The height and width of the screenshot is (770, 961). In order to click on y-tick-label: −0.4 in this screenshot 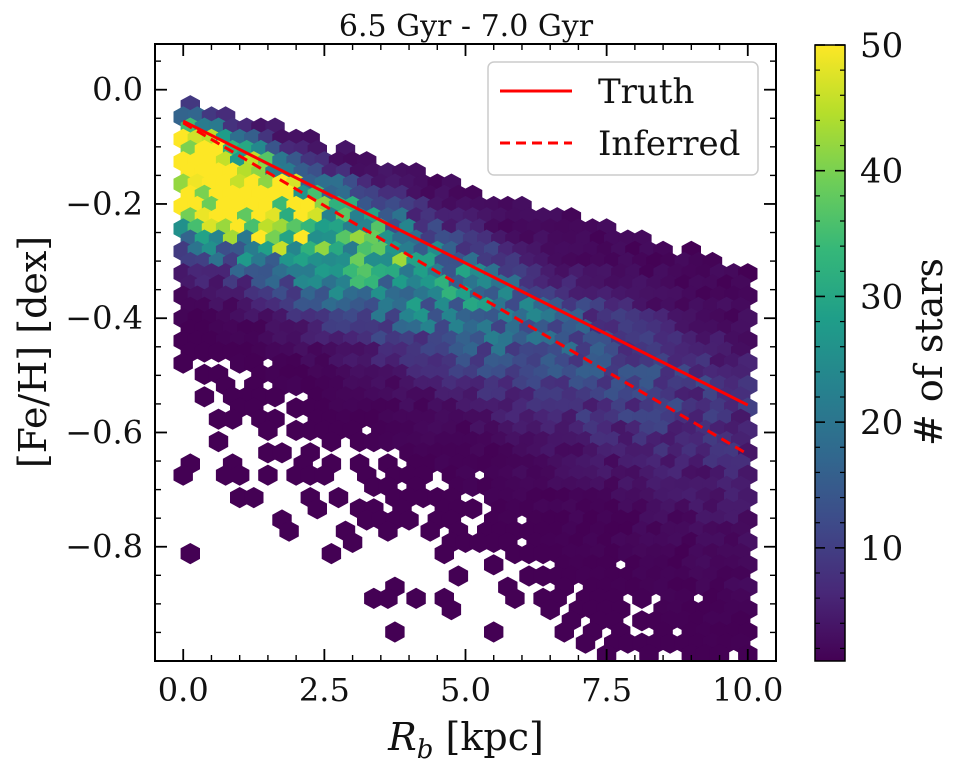, I will do `click(104, 318)`.